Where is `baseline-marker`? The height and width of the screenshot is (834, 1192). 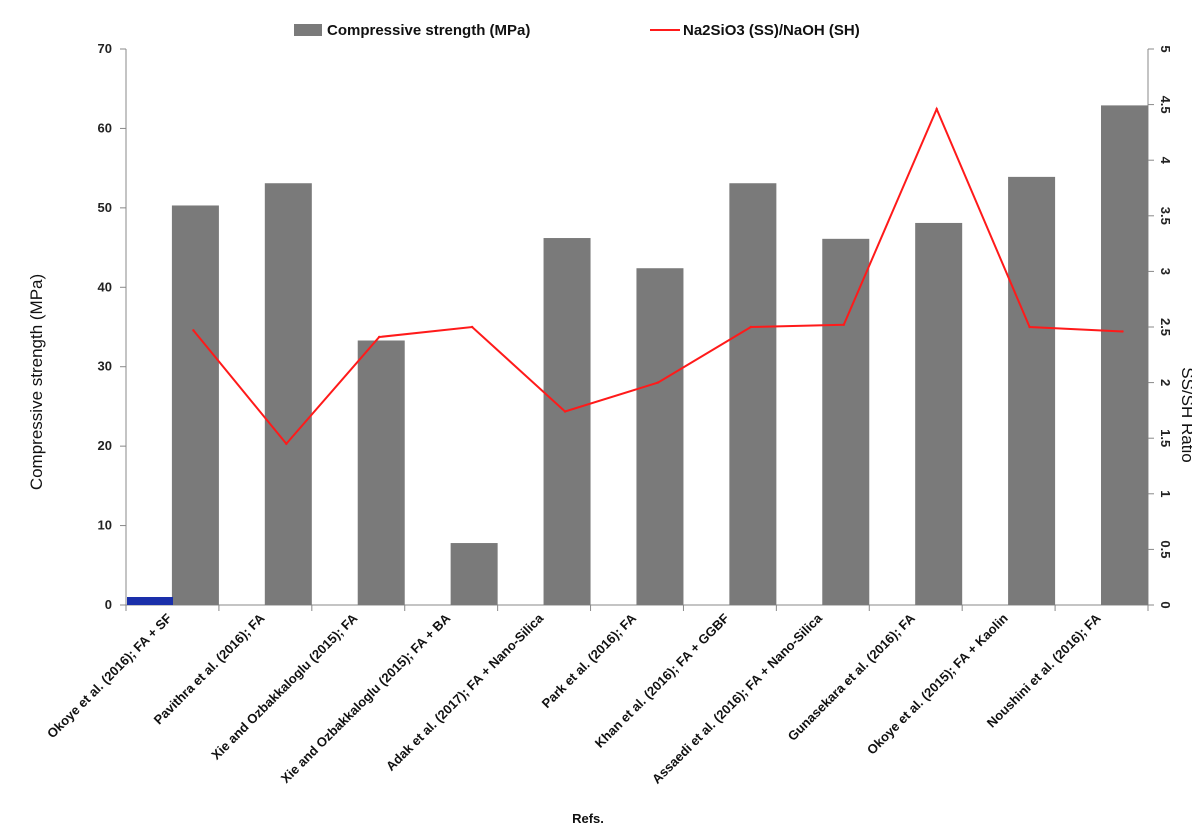 baseline-marker is located at coordinates (150, 601).